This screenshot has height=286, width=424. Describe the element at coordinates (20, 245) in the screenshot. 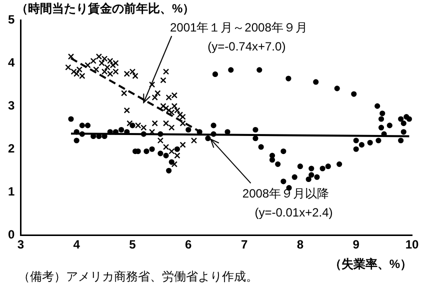

I see `x-tick-label: 3` at that location.